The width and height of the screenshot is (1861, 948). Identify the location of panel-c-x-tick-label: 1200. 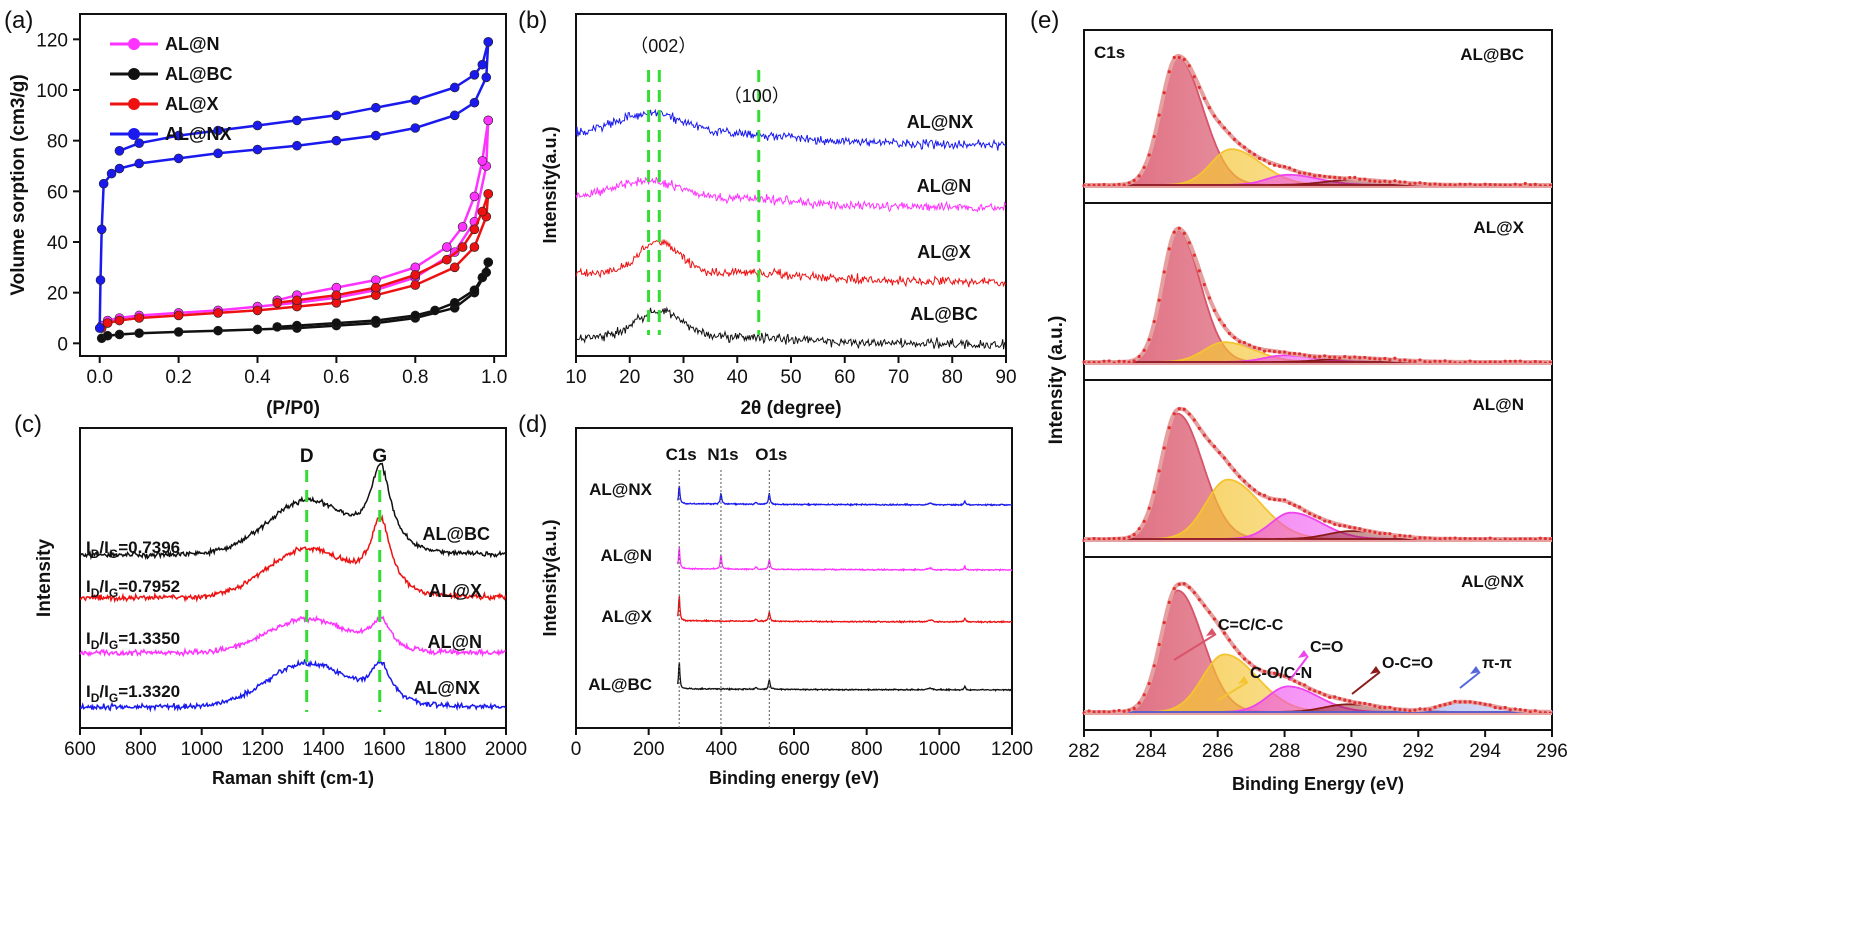
(262, 749).